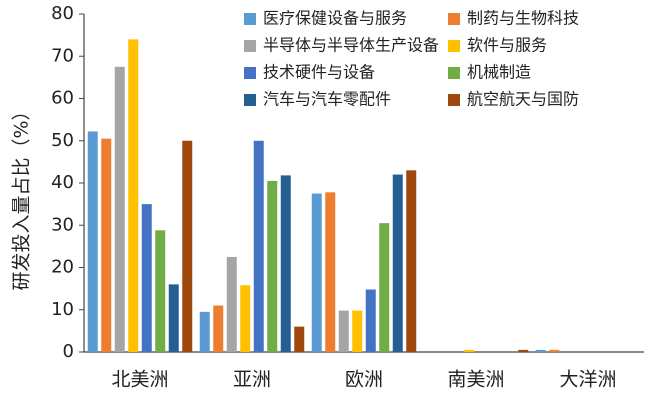  What do you see at coordinates (62, 224) in the screenshot?
I see `y-tick-label: 30` at bounding box center [62, 224].